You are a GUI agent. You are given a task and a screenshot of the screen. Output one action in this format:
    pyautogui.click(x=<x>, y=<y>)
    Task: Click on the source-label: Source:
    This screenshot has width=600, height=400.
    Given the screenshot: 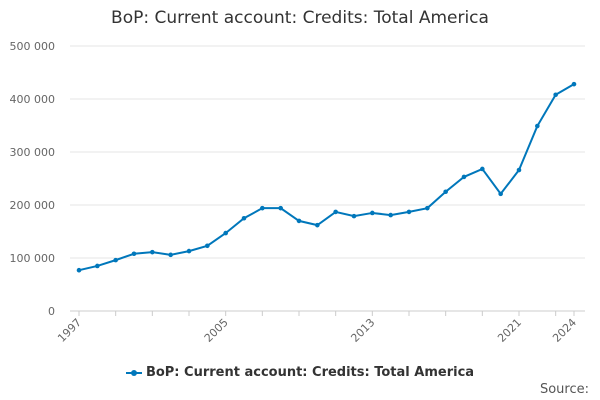 What is the action you would take?
    pyautogui.click(x=564, y=389)
    